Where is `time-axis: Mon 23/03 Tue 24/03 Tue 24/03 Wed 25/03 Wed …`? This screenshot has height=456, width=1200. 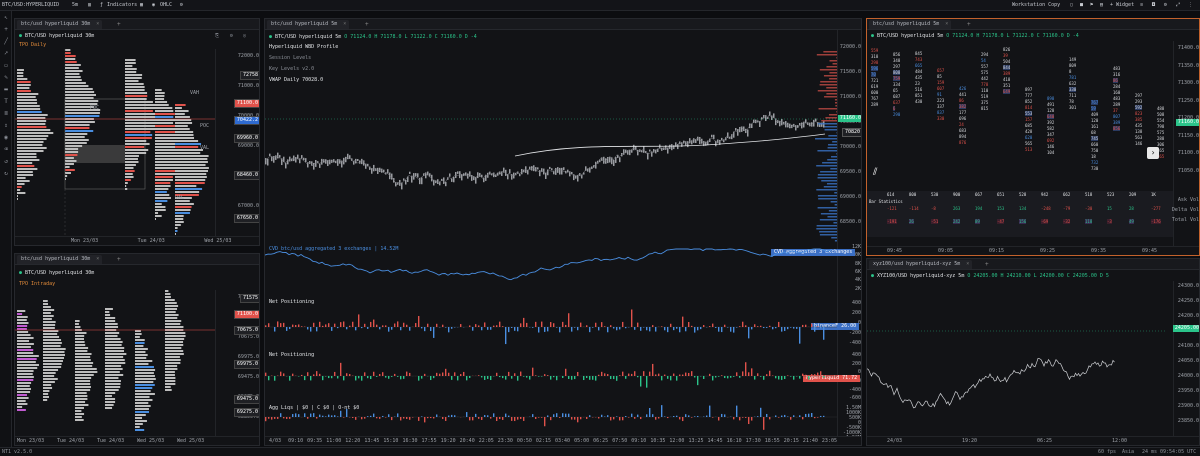
time-axis: Mon 23/03 Tue 24/03 Tue 24/03 Wed 25/03 Wed … is located at coordinates (137, 440).